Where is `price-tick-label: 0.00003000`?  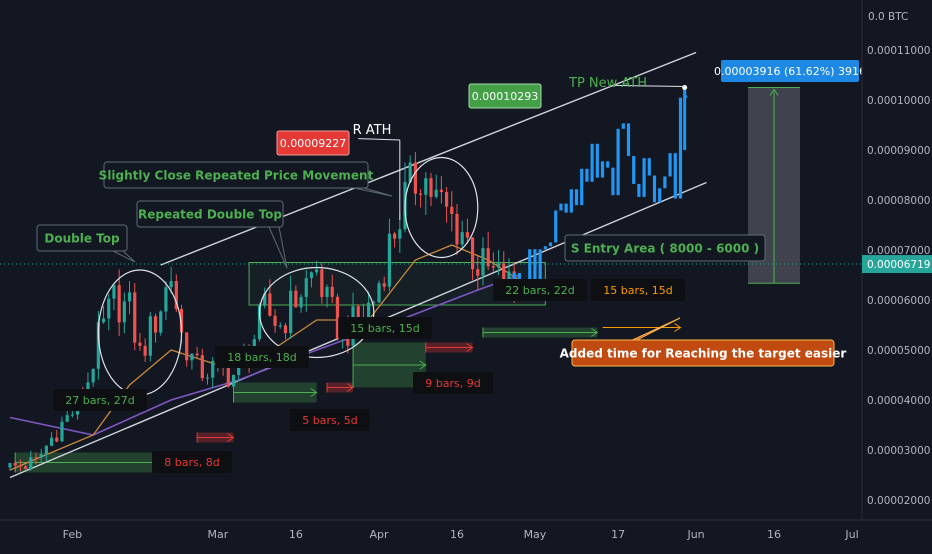
price-tick-label: 0.00003000 is located at coordinates (898, 451).